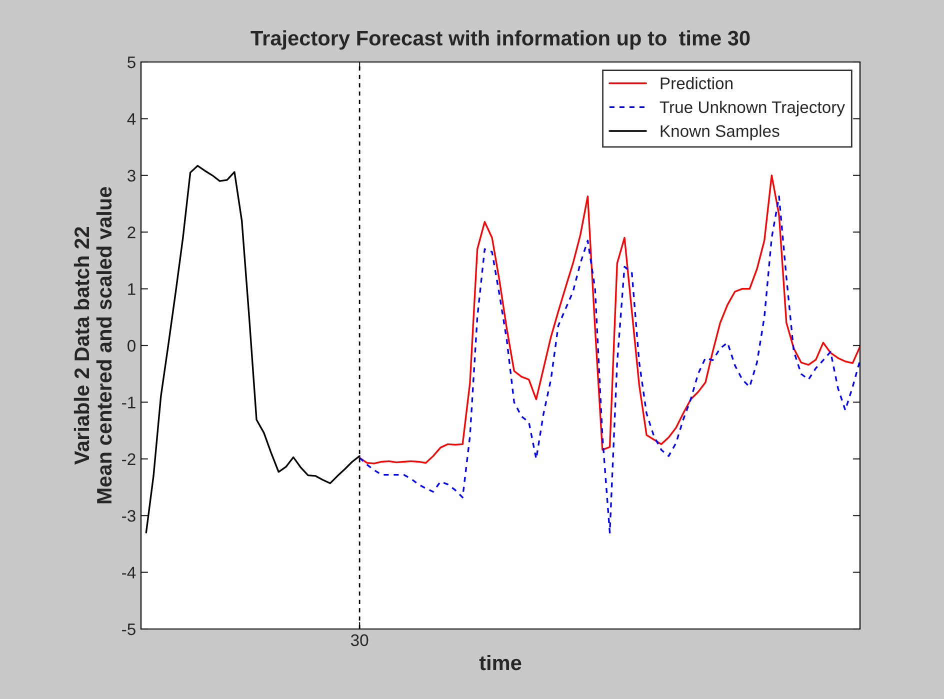 The image size is (944, 699). Describe the element at coordinates (129, 516) in the screenshot. I see `y-tick-label: -3` at that location.